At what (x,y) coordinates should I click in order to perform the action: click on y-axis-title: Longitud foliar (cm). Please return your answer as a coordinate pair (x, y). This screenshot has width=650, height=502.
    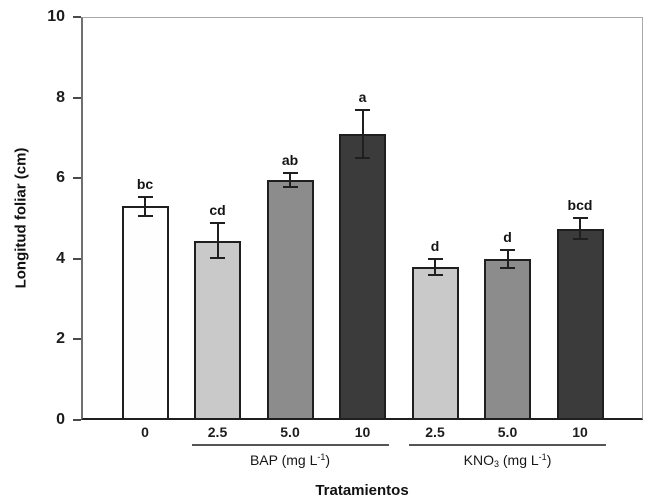
    Looking at the image, I should click on (21, 218).